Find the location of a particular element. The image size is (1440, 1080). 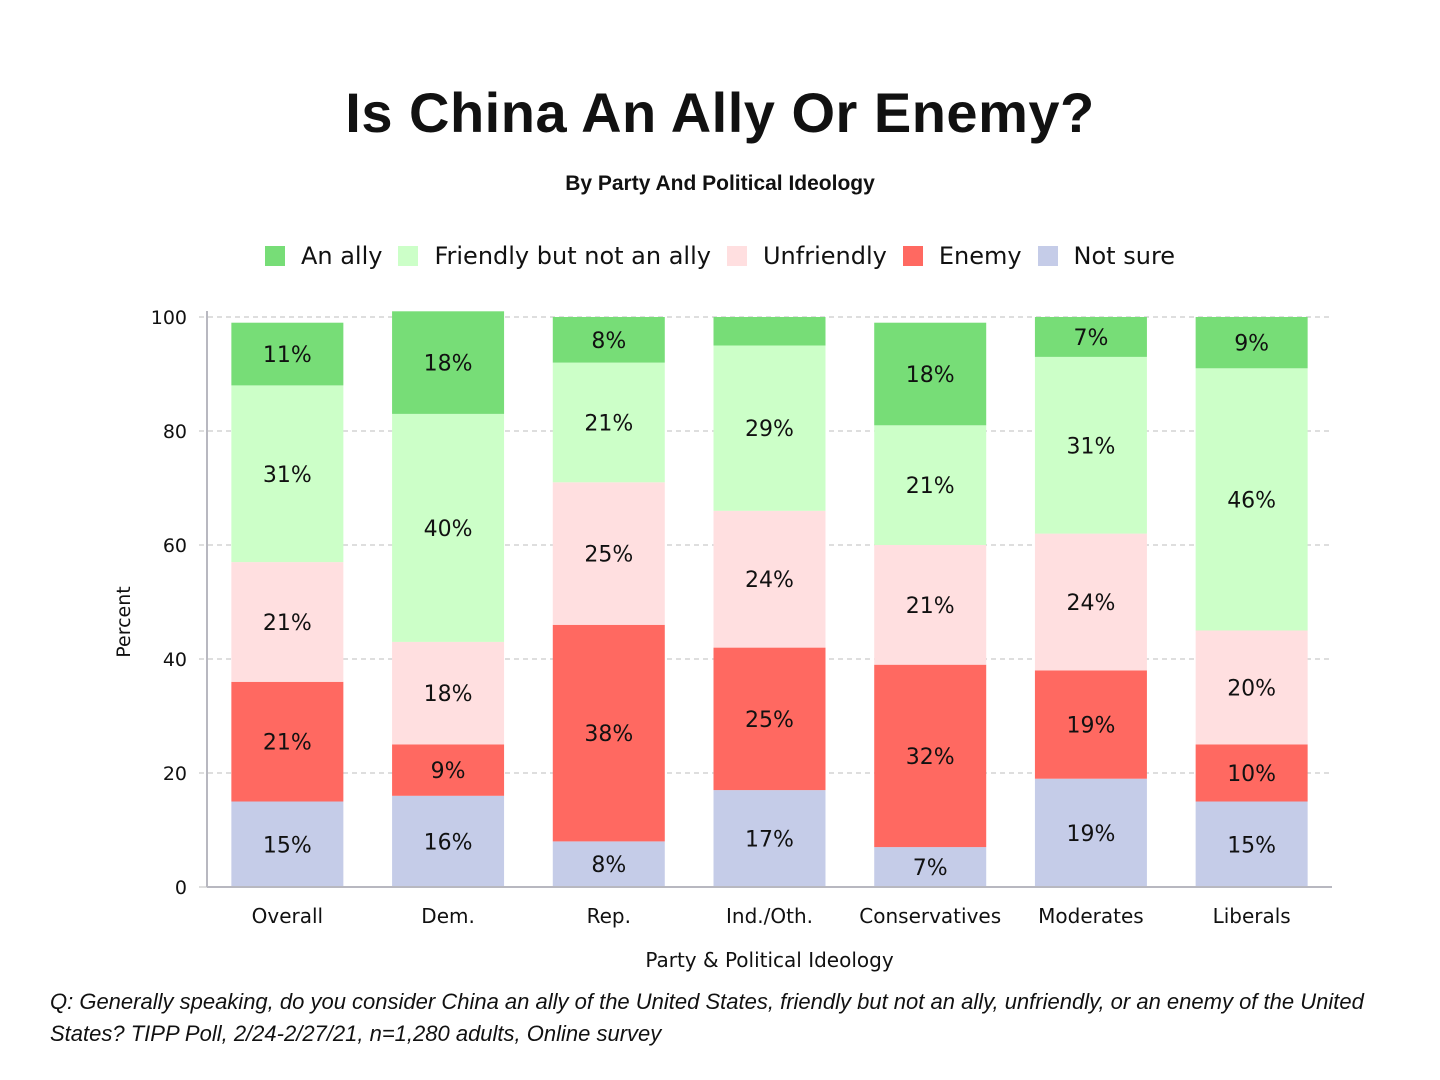

legend-item-enemy: Enemy is located at coordinates (962, 256).